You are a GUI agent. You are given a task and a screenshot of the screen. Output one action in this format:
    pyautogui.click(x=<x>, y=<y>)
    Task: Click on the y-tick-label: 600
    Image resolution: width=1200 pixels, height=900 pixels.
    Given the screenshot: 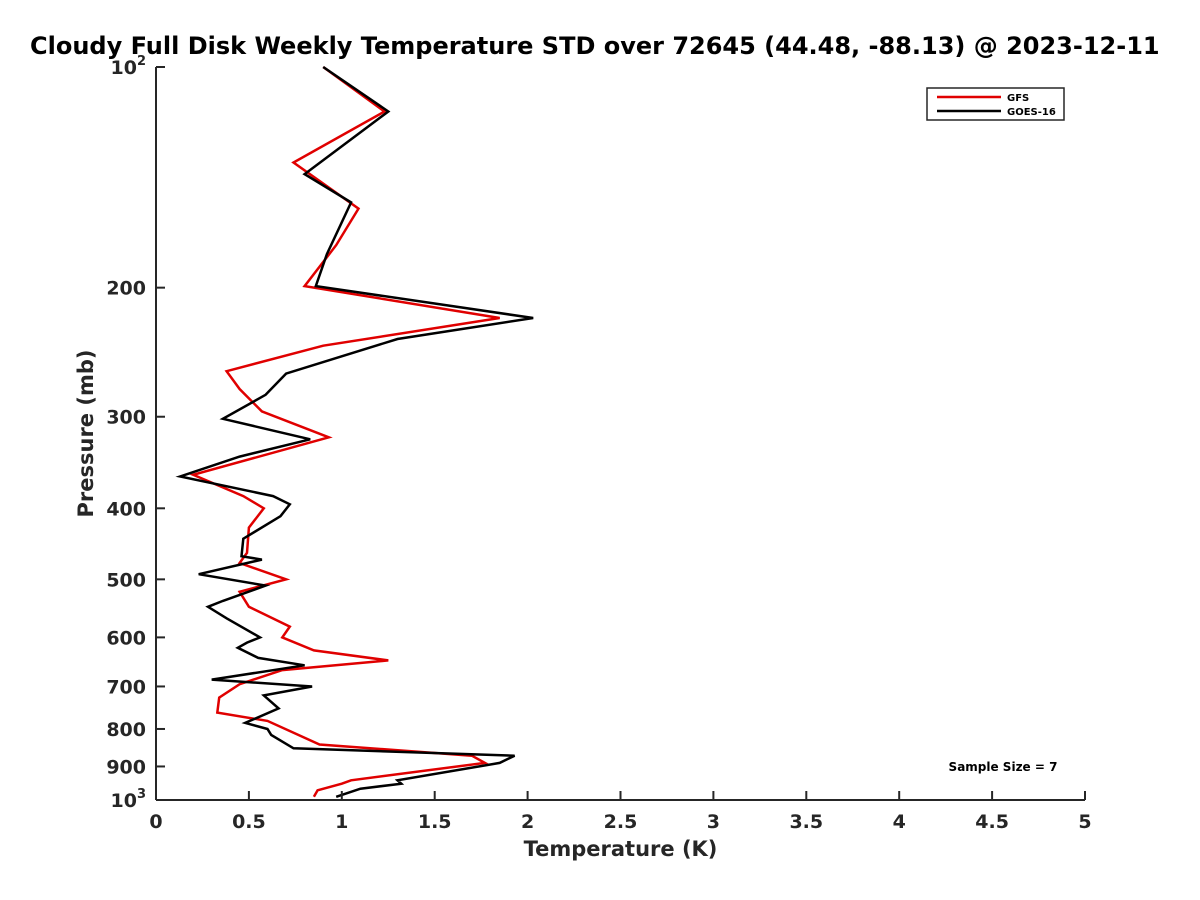 What is the action you would take?
    pyautogui.click(x=126, y=638)
    